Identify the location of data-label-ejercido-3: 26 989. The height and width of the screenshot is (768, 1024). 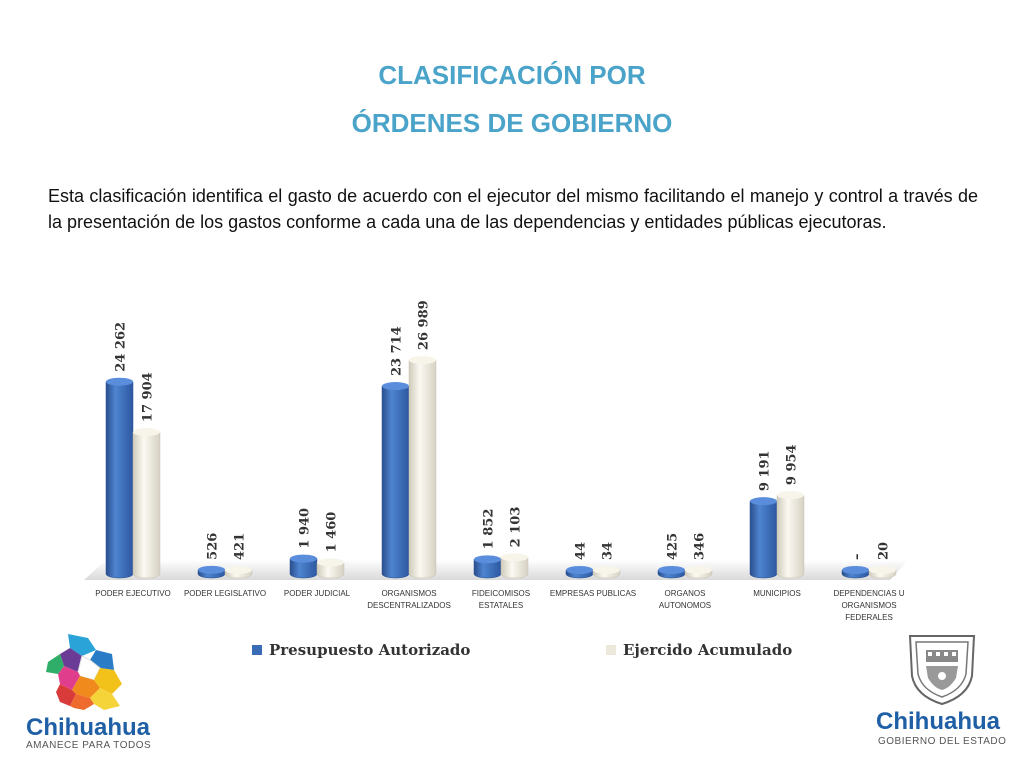
(424, 325).